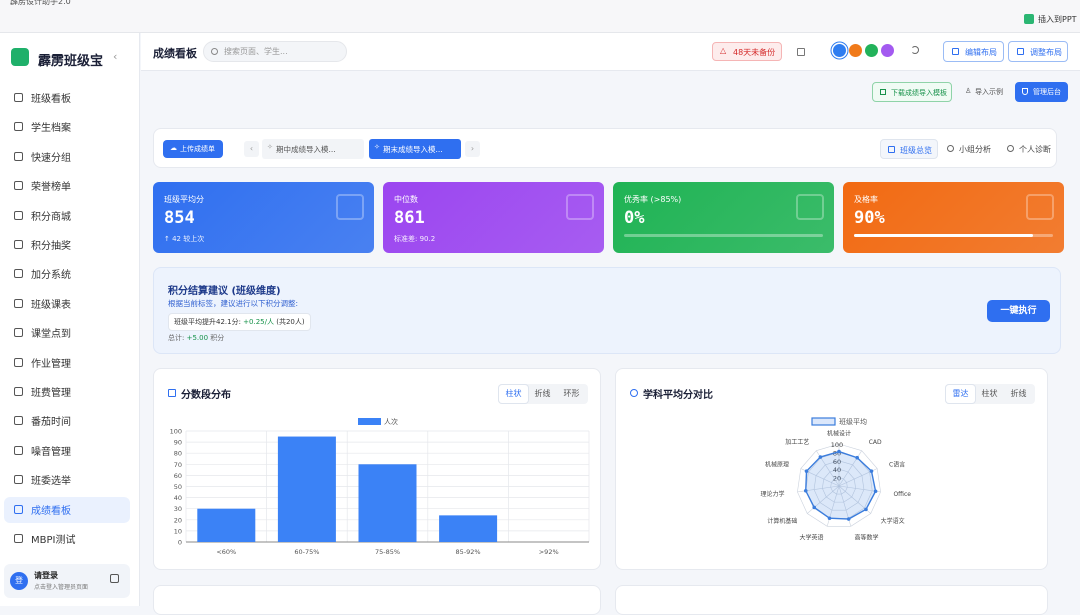 The image size is (1080, 615). Describe the element at coordinates (67, 509) in the screenshot. I see `nav-item: 成绩看板` at that location.